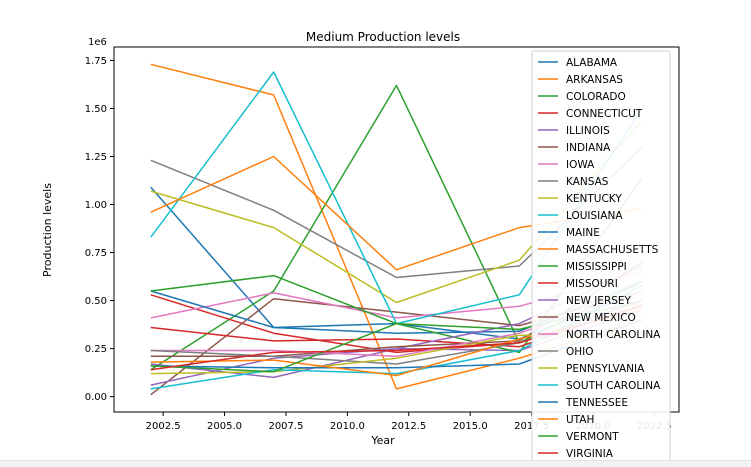 The image size is (751, 467). What do you see at coordinates (580, 352) in the screenshot?
I see `legend-label: OHIO` at bounding box center [580, 352].